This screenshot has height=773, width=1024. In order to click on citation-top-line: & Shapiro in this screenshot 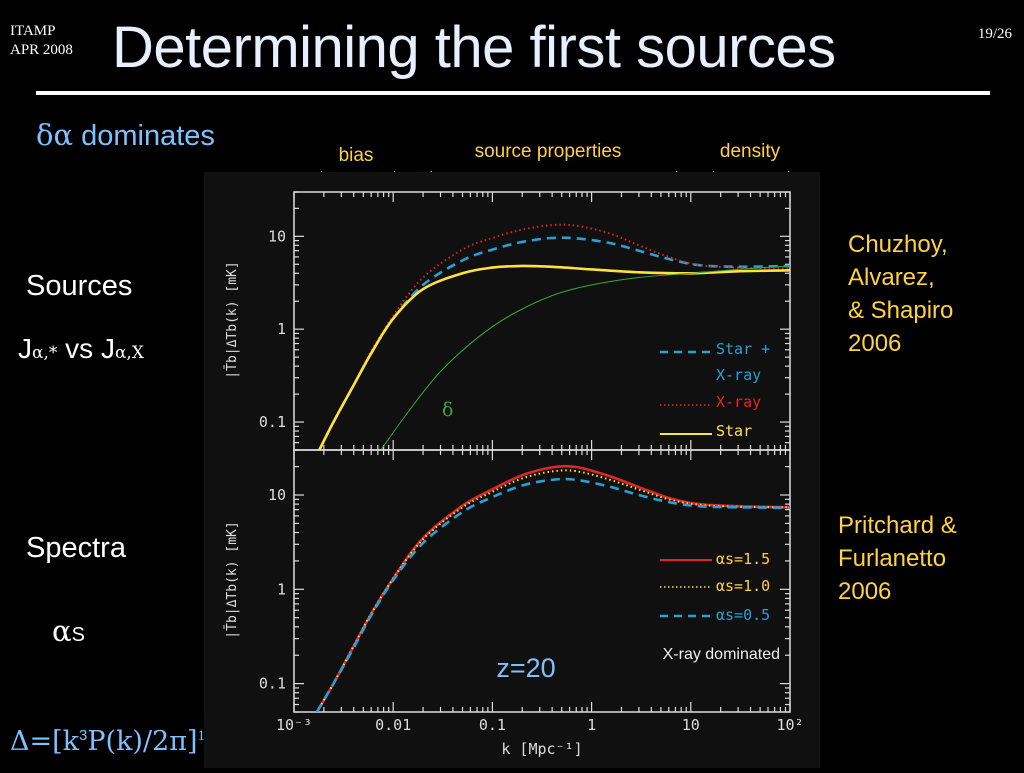, I will do `click(901, 310)`.